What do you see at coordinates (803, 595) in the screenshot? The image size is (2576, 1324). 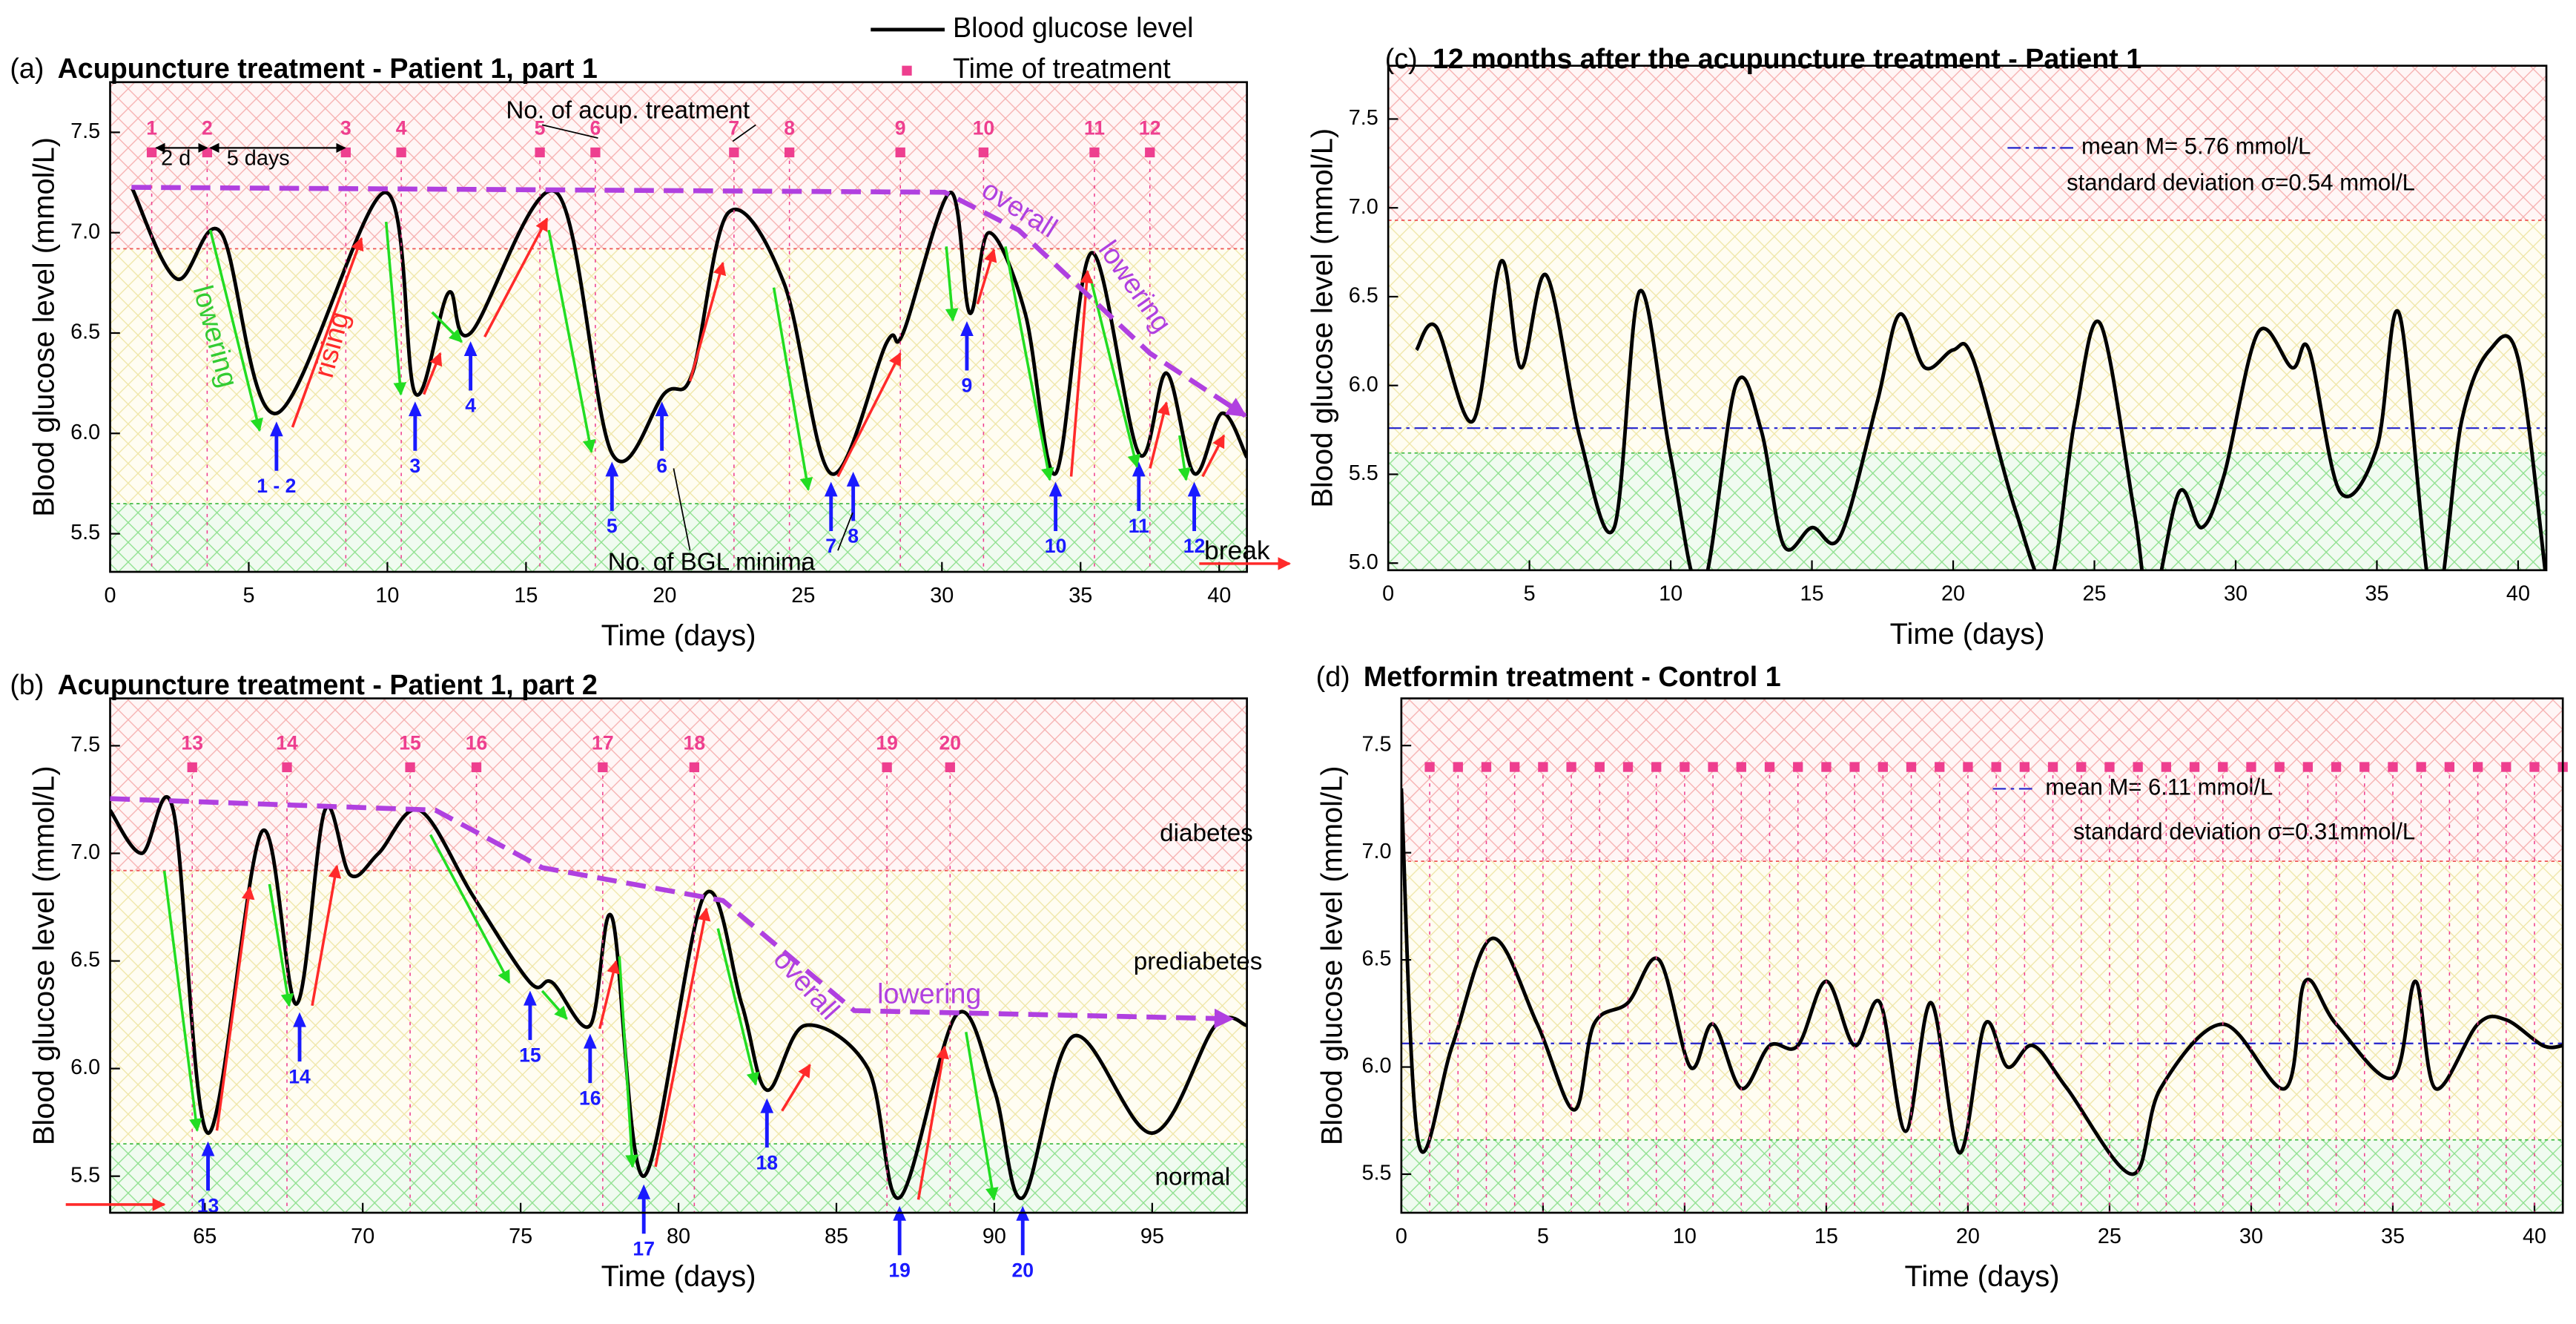 I see `x-tick-label: 25` at bounding box center [803, 595].